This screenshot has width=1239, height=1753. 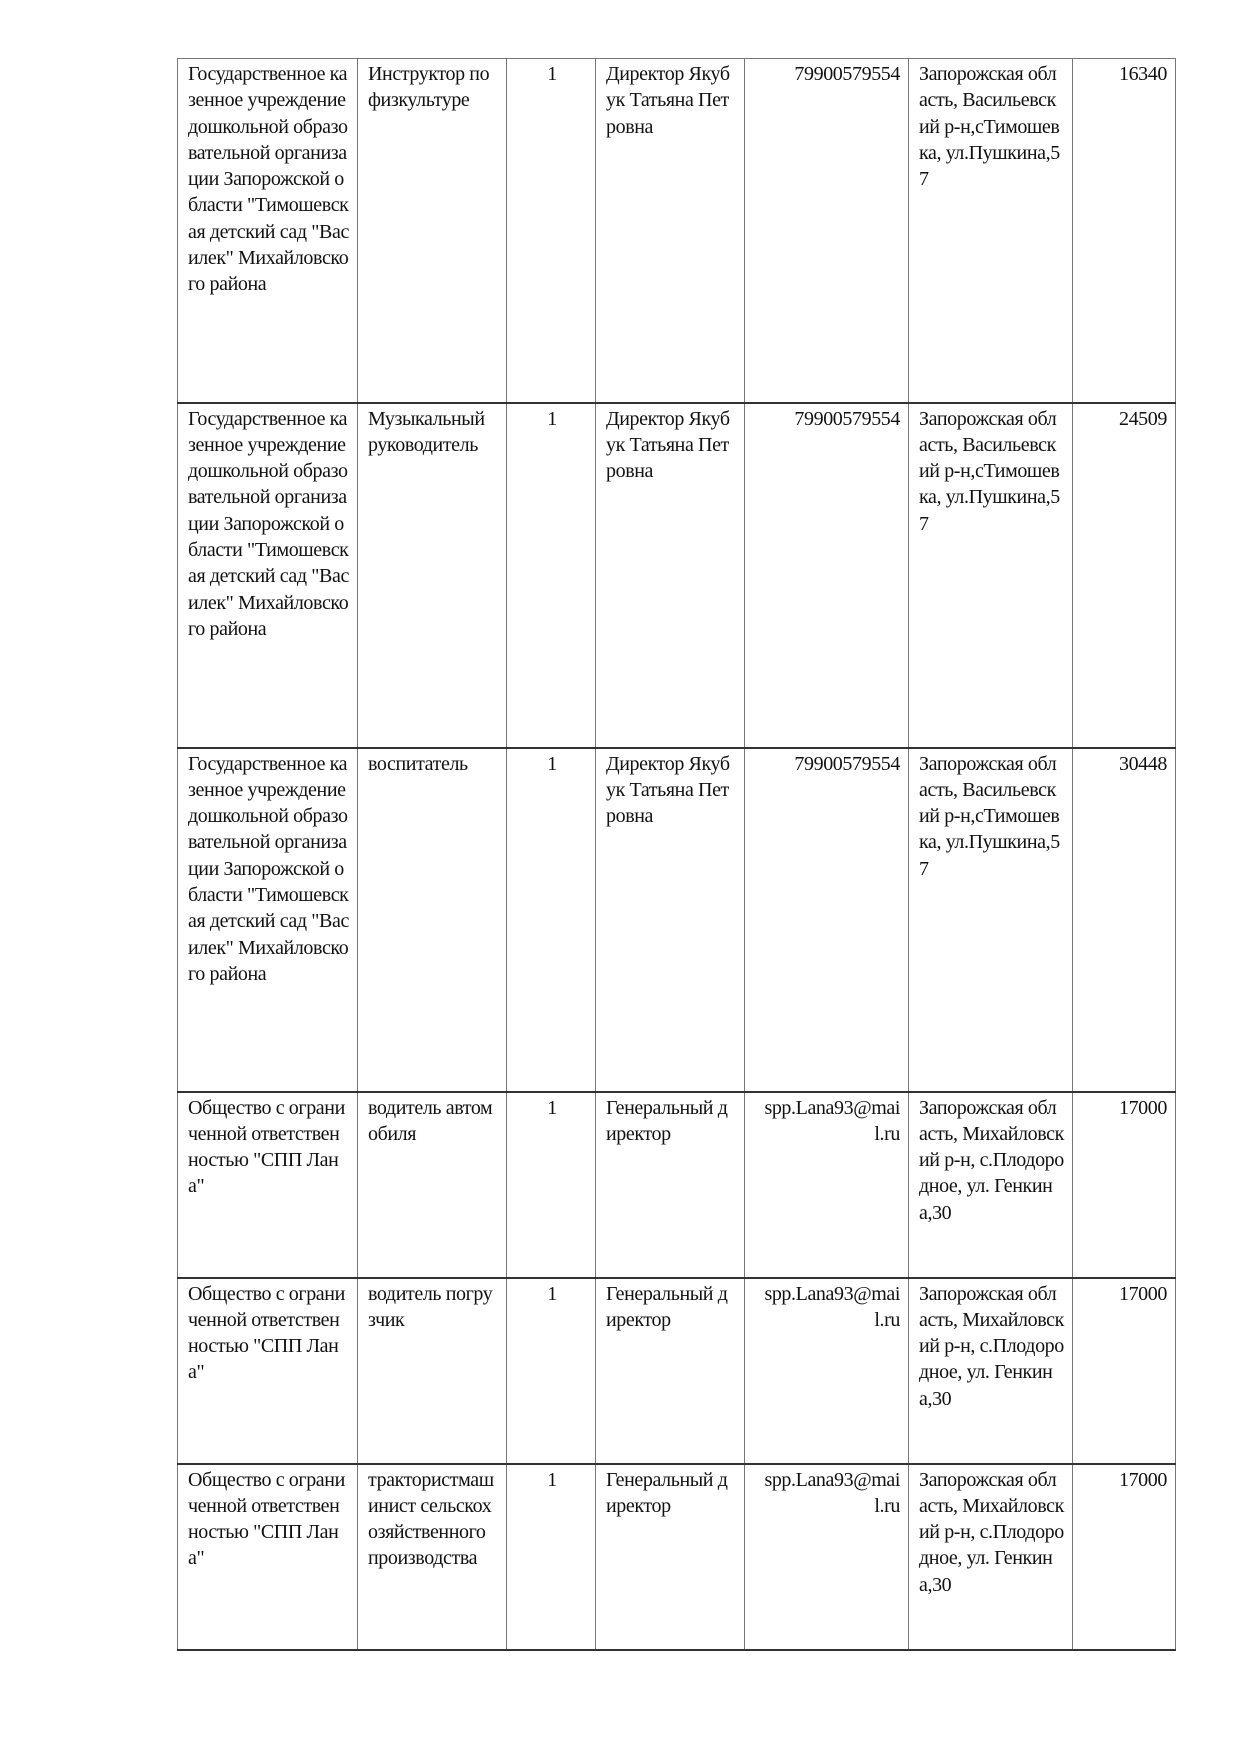 What do you see at coordinates (432, 575) in the screenshot?
I see `cell-position: Музыкальный руководитель` at bounding box center [432, 575].